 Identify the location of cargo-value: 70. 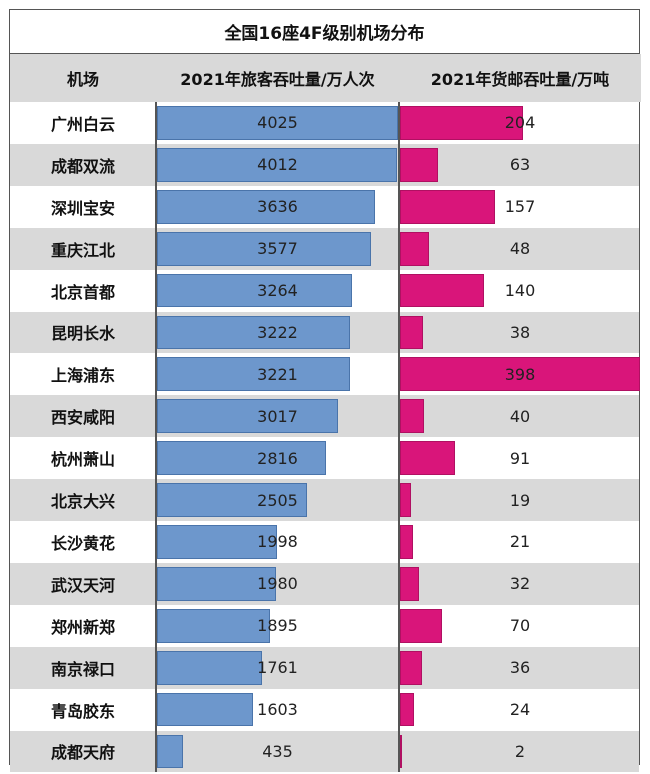
(520, 626).